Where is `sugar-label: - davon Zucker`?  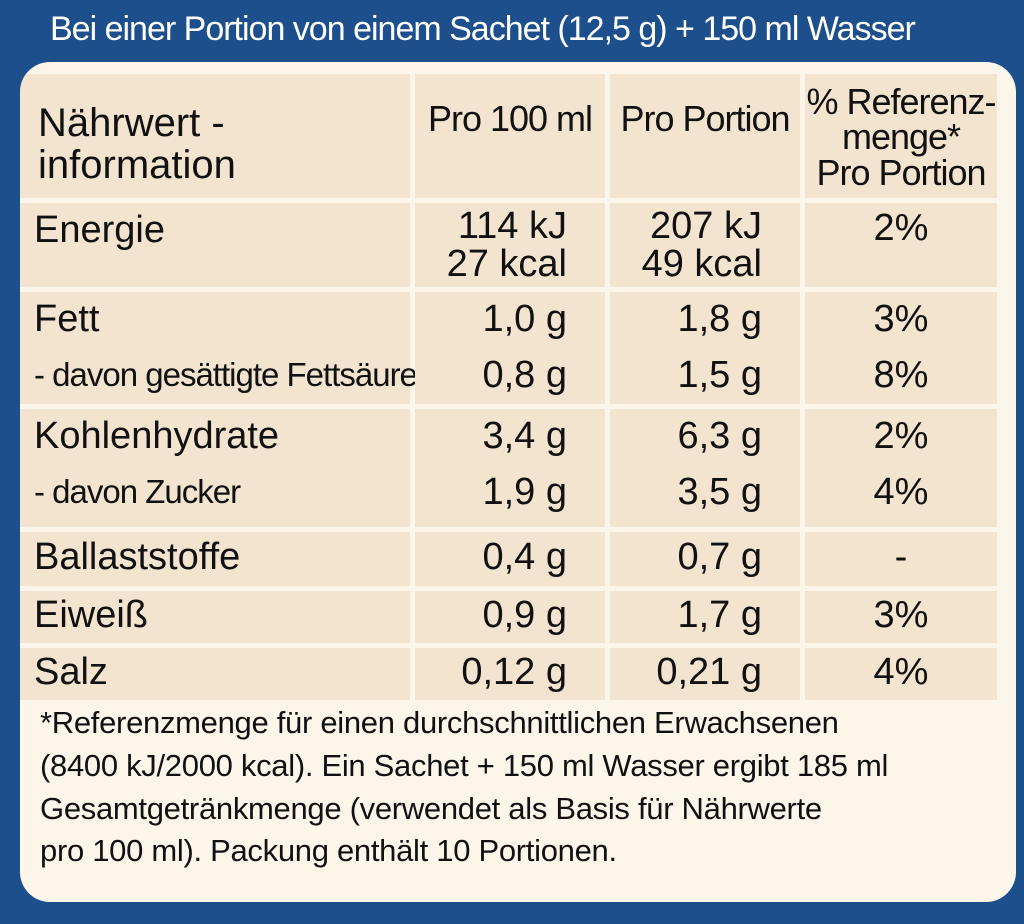
sugar-label: - davon Zucker is located at coordinates (137, 491).